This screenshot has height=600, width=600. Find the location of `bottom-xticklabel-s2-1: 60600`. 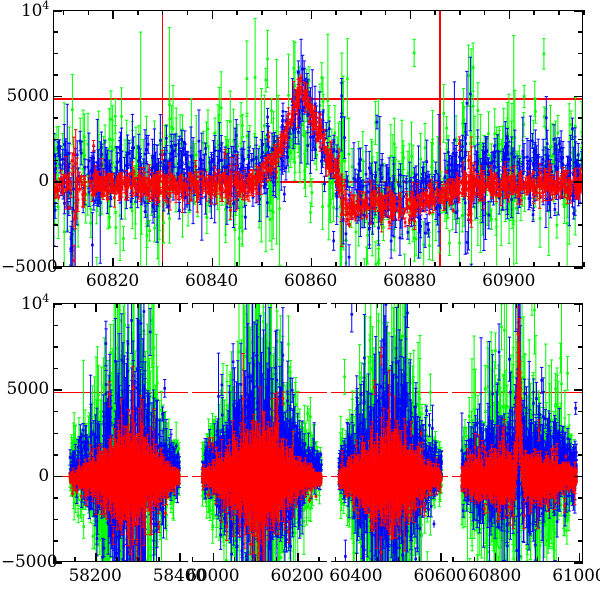

bottom-xticklabel-s2-1: 60600 is located at coordinates (439, 576).